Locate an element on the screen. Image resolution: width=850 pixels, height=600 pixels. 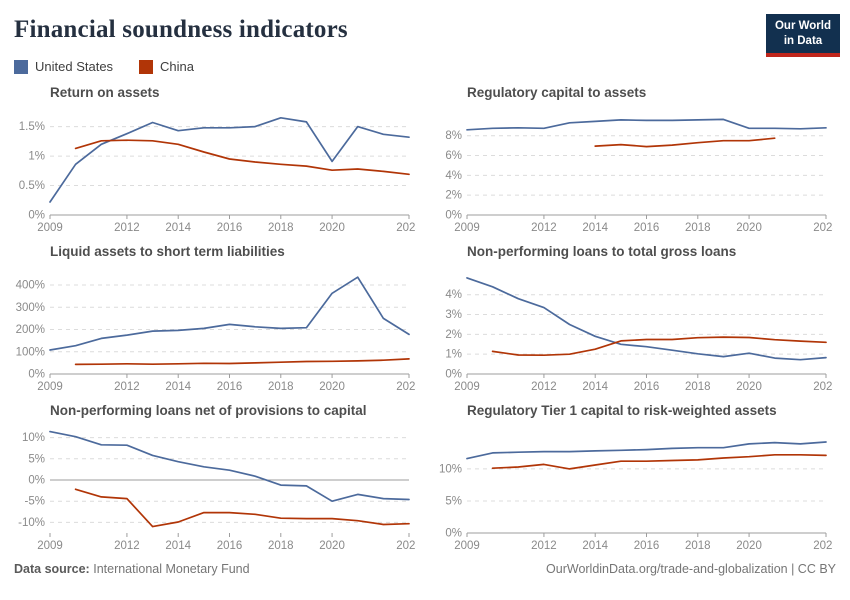
svg-text: 0.5% is located at coordinates (32, 186).